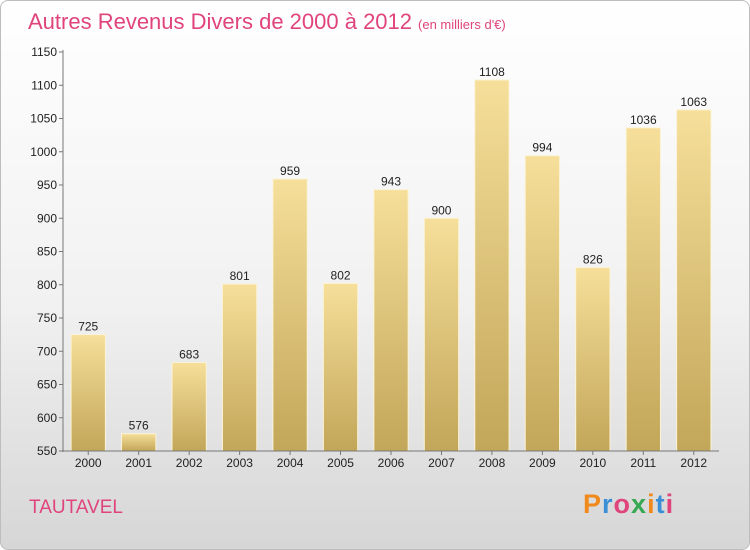  I want to click on data-label-2000: 725, so click(88, 327).